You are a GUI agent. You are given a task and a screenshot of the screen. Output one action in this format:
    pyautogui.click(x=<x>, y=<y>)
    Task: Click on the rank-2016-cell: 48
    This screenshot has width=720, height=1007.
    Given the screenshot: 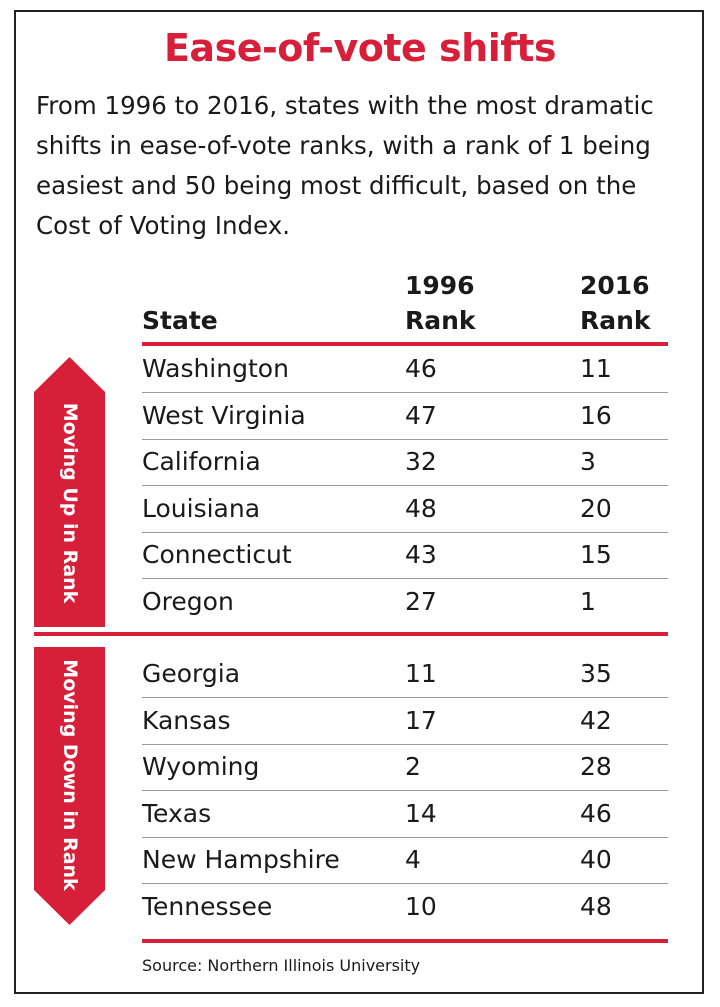 What is the action you would take?
    pyautogui.click(x=596, y=906)
    